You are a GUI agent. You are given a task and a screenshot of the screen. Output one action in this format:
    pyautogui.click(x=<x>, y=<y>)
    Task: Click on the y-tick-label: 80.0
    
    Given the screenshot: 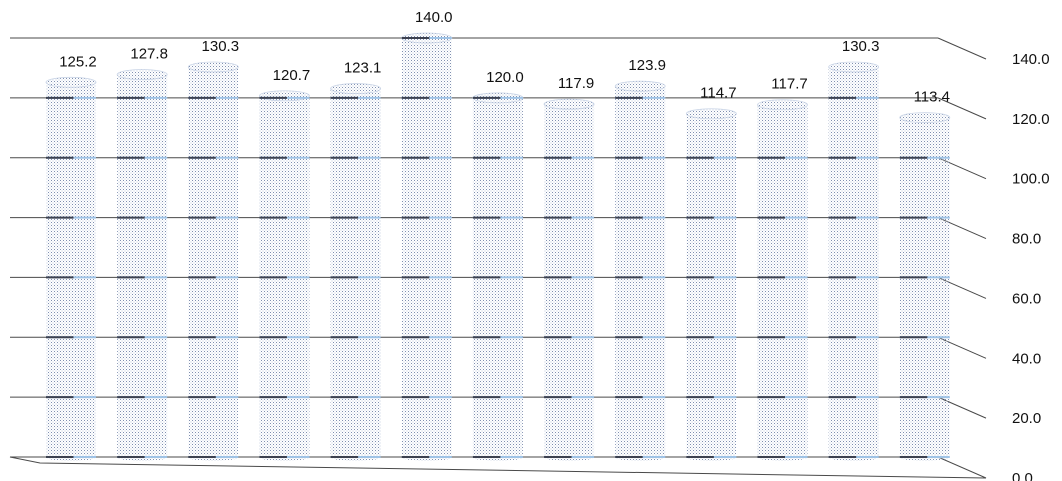 What is the action you would take?
    pyautogui.click(x=1026, y=239)
    